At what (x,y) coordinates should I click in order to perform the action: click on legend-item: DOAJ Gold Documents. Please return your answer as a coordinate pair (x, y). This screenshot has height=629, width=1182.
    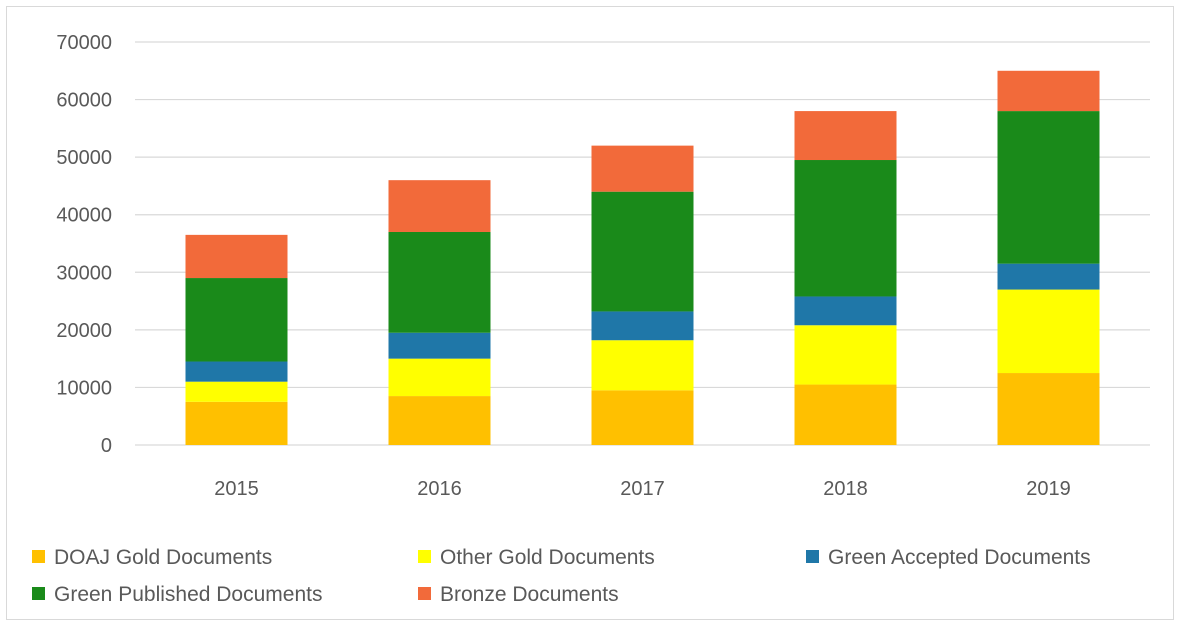
    Looking at the image, I should click on (152, 557).